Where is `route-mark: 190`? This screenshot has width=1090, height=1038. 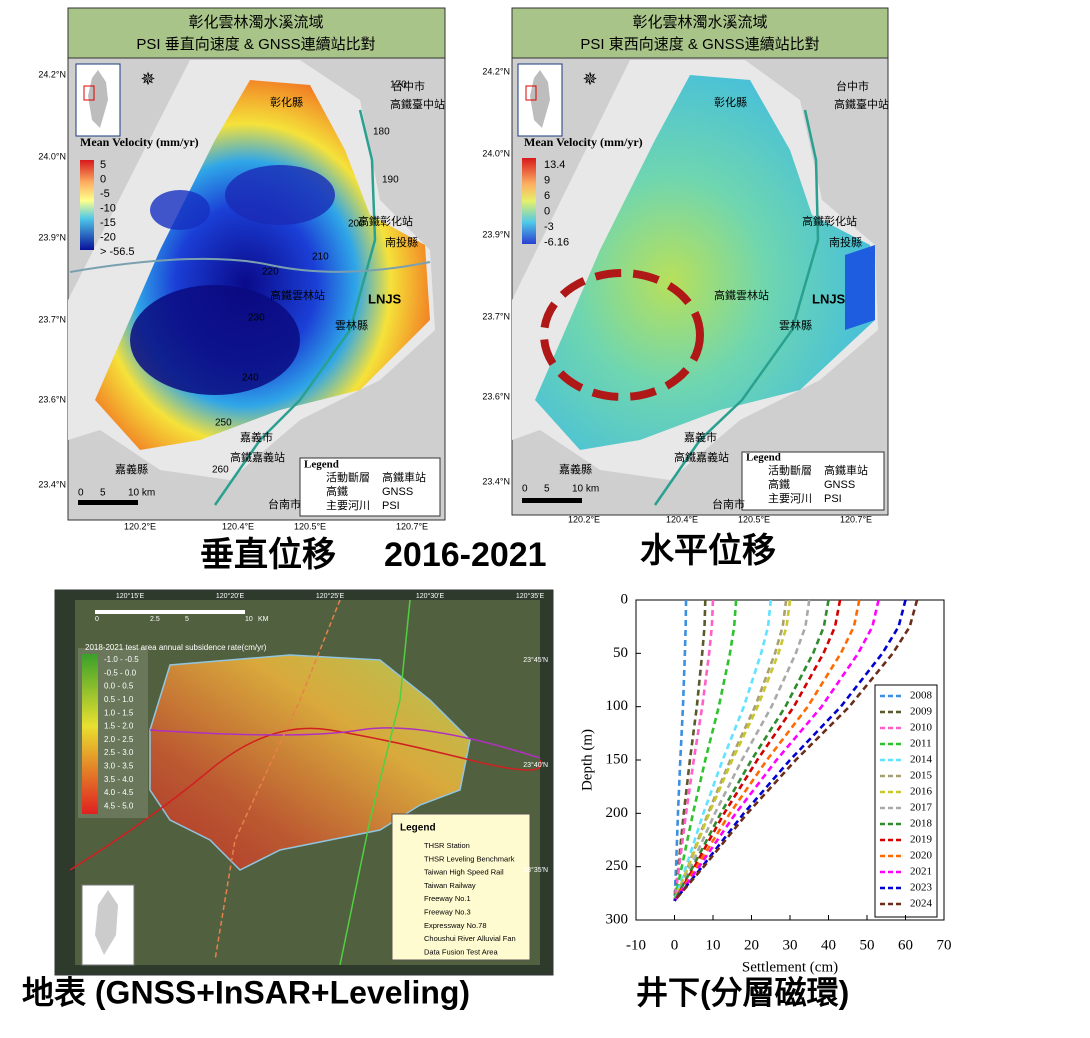 route-mark: 190 is located at coordinates (390, 180).